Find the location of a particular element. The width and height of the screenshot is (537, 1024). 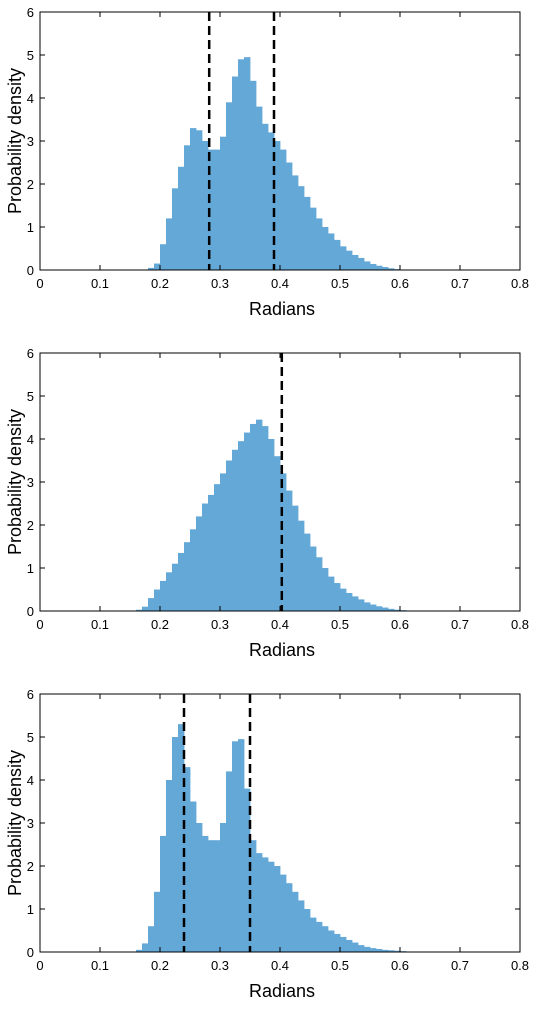

y-tick-label: 4 is located at coordinates (30, 98).